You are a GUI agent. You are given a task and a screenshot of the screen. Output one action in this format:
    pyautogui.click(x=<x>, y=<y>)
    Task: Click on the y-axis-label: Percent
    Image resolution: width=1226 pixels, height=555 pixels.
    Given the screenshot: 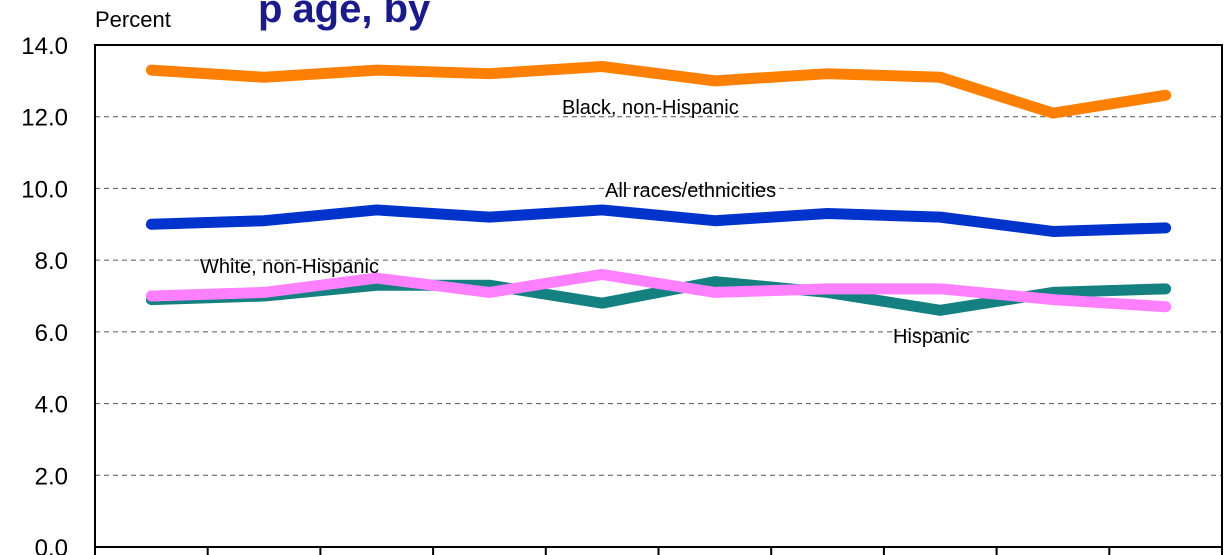 What is the action you would take?
    pyautogui.click(x=133, y=19)
    